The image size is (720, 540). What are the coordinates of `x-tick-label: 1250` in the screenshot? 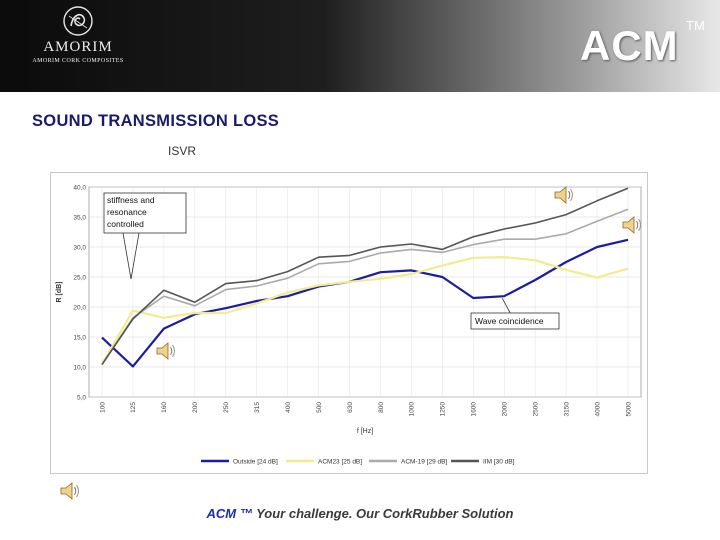 It's located at (443, 409).